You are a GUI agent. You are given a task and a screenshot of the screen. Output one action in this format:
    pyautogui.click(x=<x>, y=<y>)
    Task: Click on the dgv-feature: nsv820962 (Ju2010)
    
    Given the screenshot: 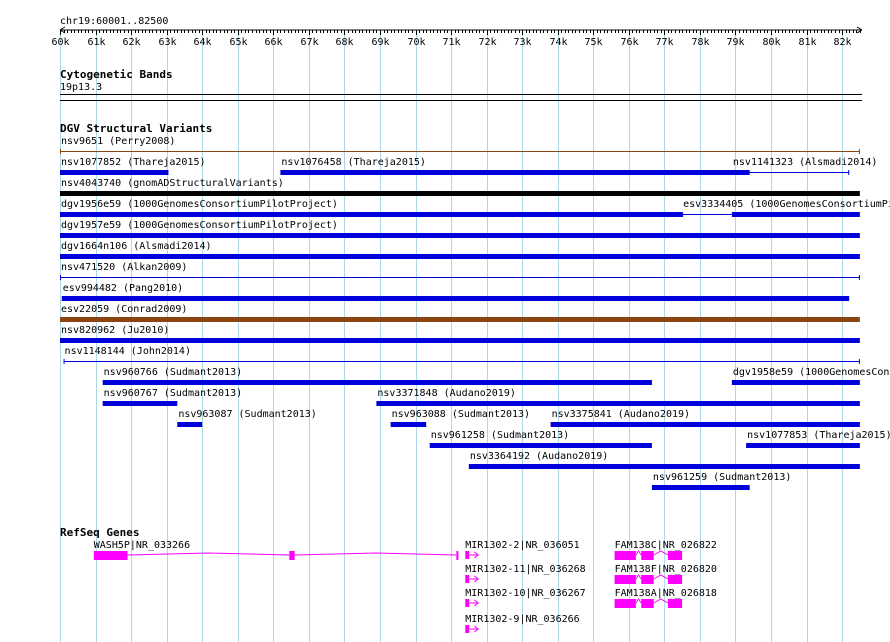 What is the action you would take?
    pyautogui.click(x=460, y=334)
    